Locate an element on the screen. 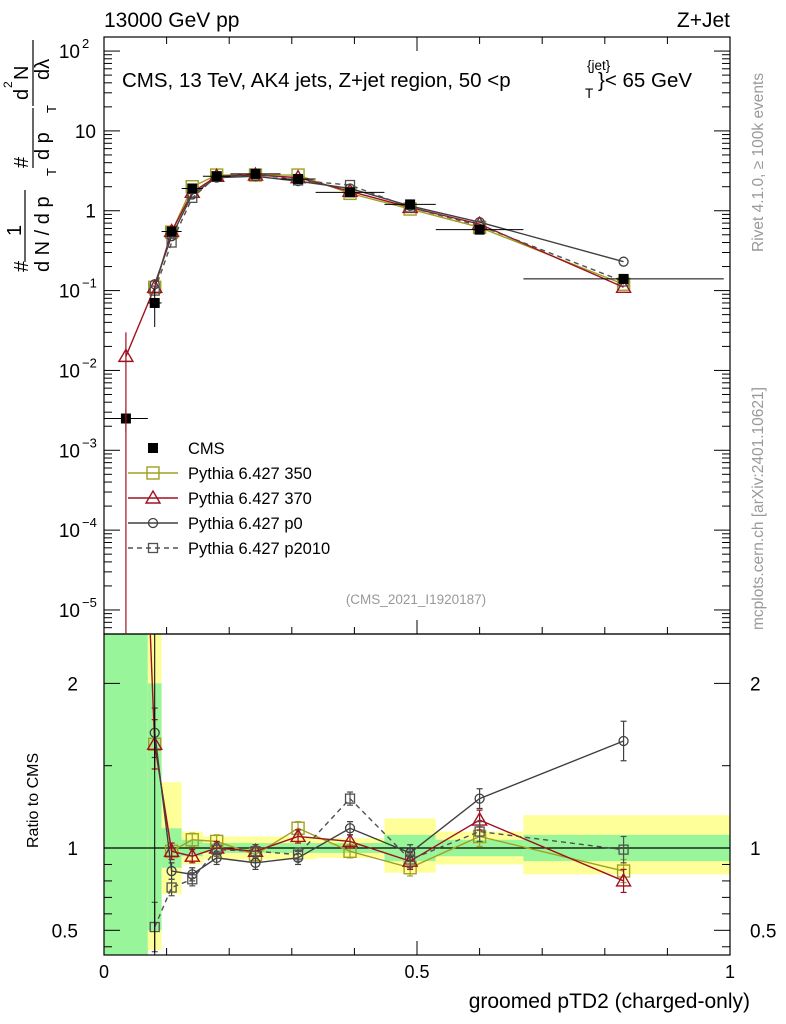 The height and width of the screenshot is (1024, 786). y-tick-label: 1 is located at coordinates (90, 212).